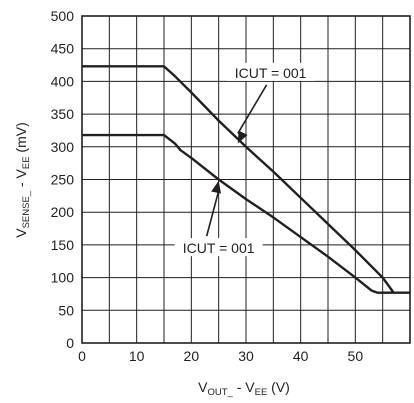 The width and height of the screenshot is (414, 403). What do you see at coordinates (356, 356) in the screenshot?
I see `x-tick-label: 50` at bounding box center [356, 356].